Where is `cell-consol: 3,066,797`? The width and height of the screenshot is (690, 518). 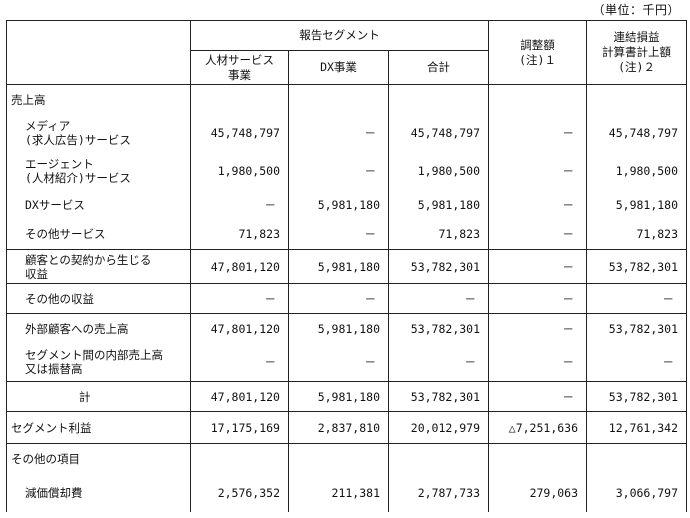 cell-consol: 3,066,797 is located at coordinates (637, 492).